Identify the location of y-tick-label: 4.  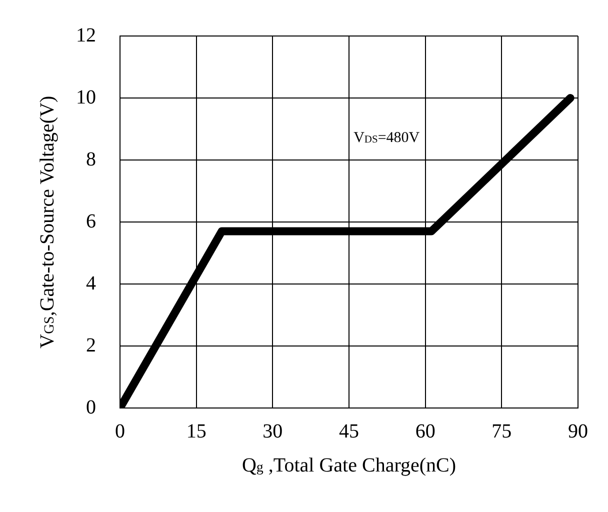
(91, 283).